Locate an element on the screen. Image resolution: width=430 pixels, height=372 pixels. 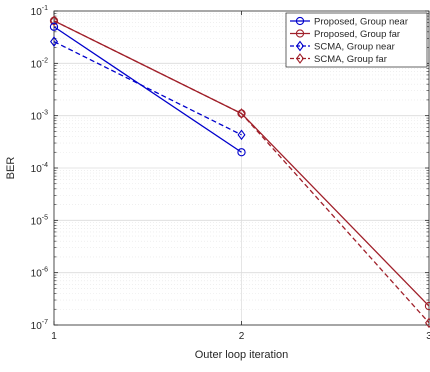
legend-label: SCMA, Group far is located at coordinates (350, 59).